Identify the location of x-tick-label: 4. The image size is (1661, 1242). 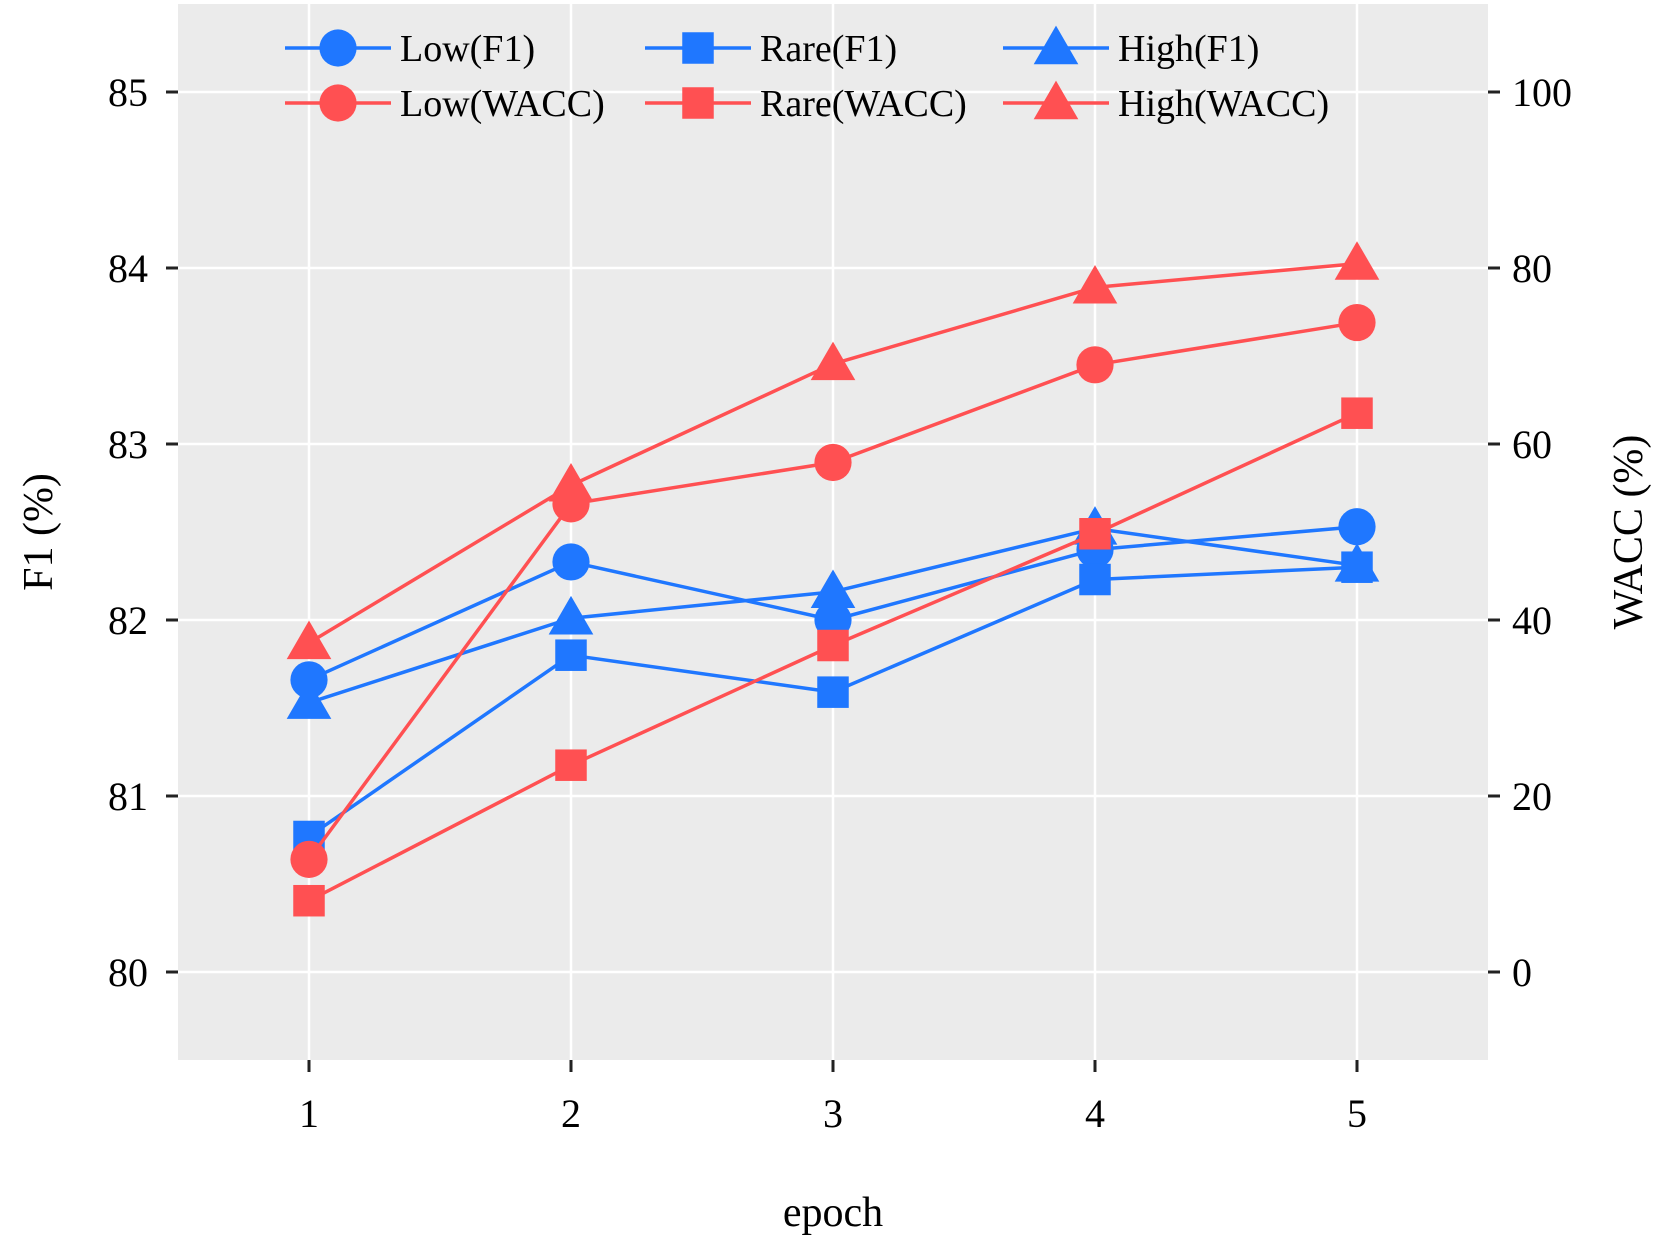
(1095, 1113).